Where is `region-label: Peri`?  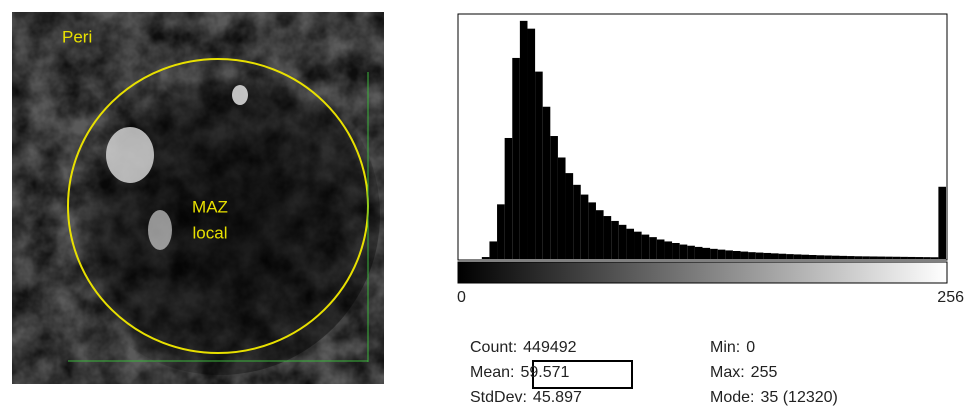 region-label: Peri is located at coordinates (77, 36).